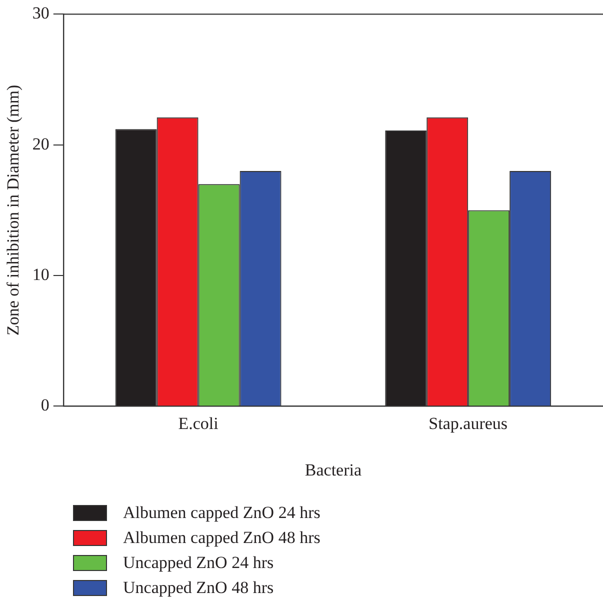  Describe the element at coordinates (41, 274) in the screenshot. I see `y-tick-label: 10` at that location.